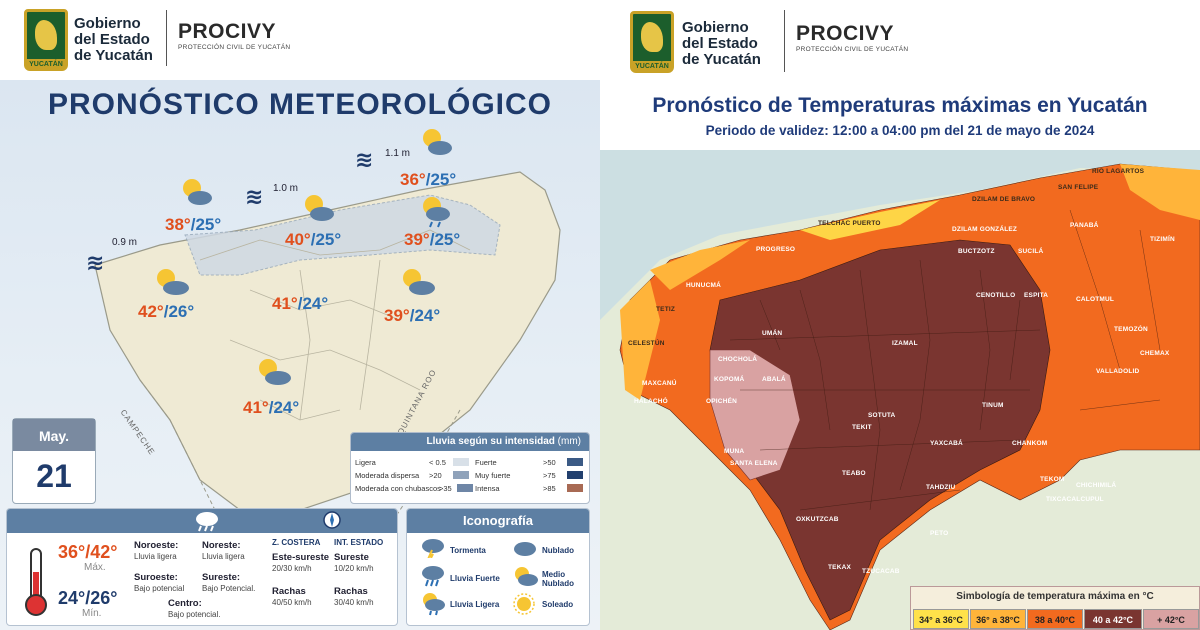 Image resolution: width=1200 pixels, height=630 pixels. I want to click on region-value: Bajo Potencial., so click(229, 588).